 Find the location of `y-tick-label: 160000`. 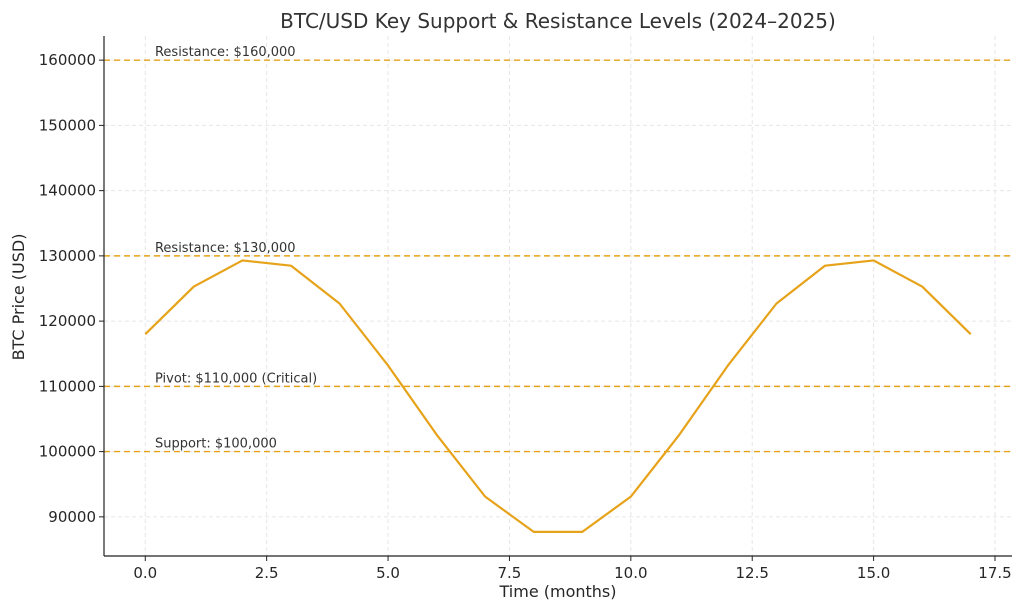

y-tick-label: 160000 is located at coordinates (67, 60).